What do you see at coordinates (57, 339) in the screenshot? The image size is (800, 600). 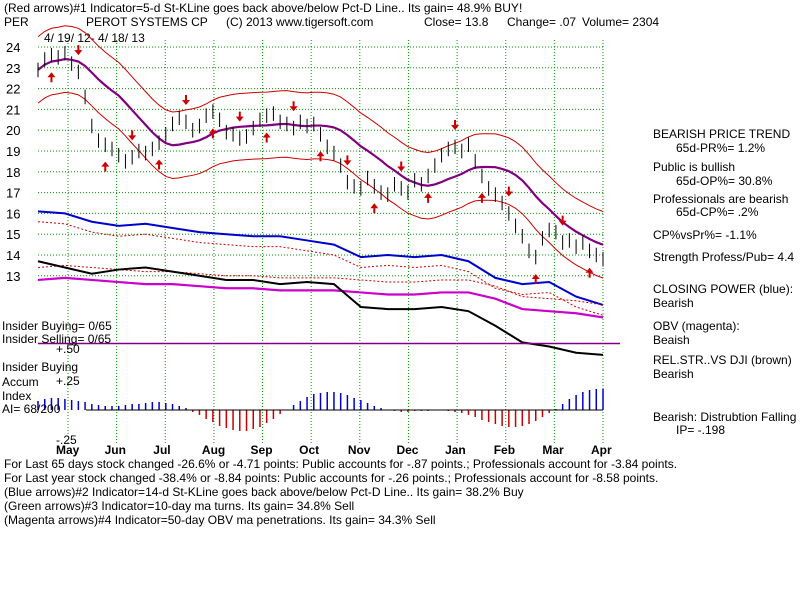 I see `insider-selling: Insider Selling= 0/65` at bounding box center [57, 339].